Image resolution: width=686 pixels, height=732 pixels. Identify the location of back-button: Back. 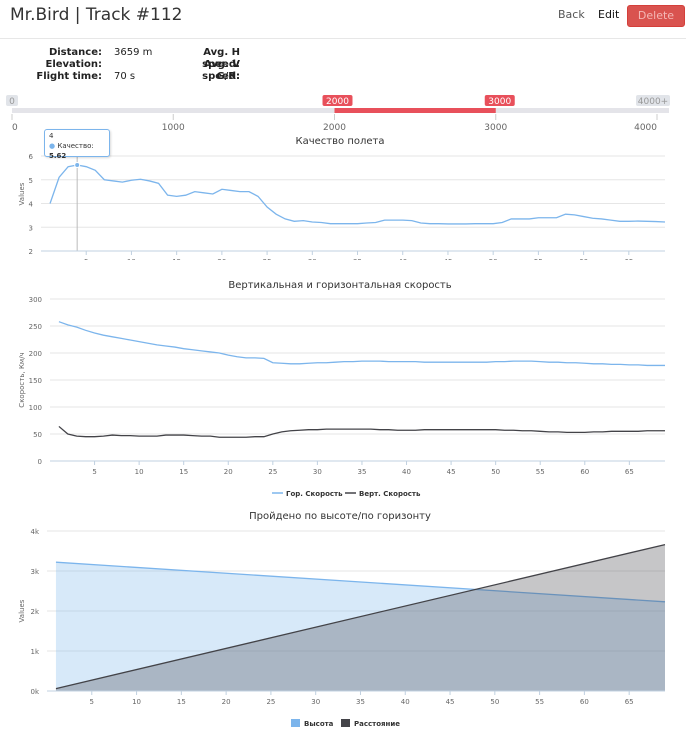
(571, 14).